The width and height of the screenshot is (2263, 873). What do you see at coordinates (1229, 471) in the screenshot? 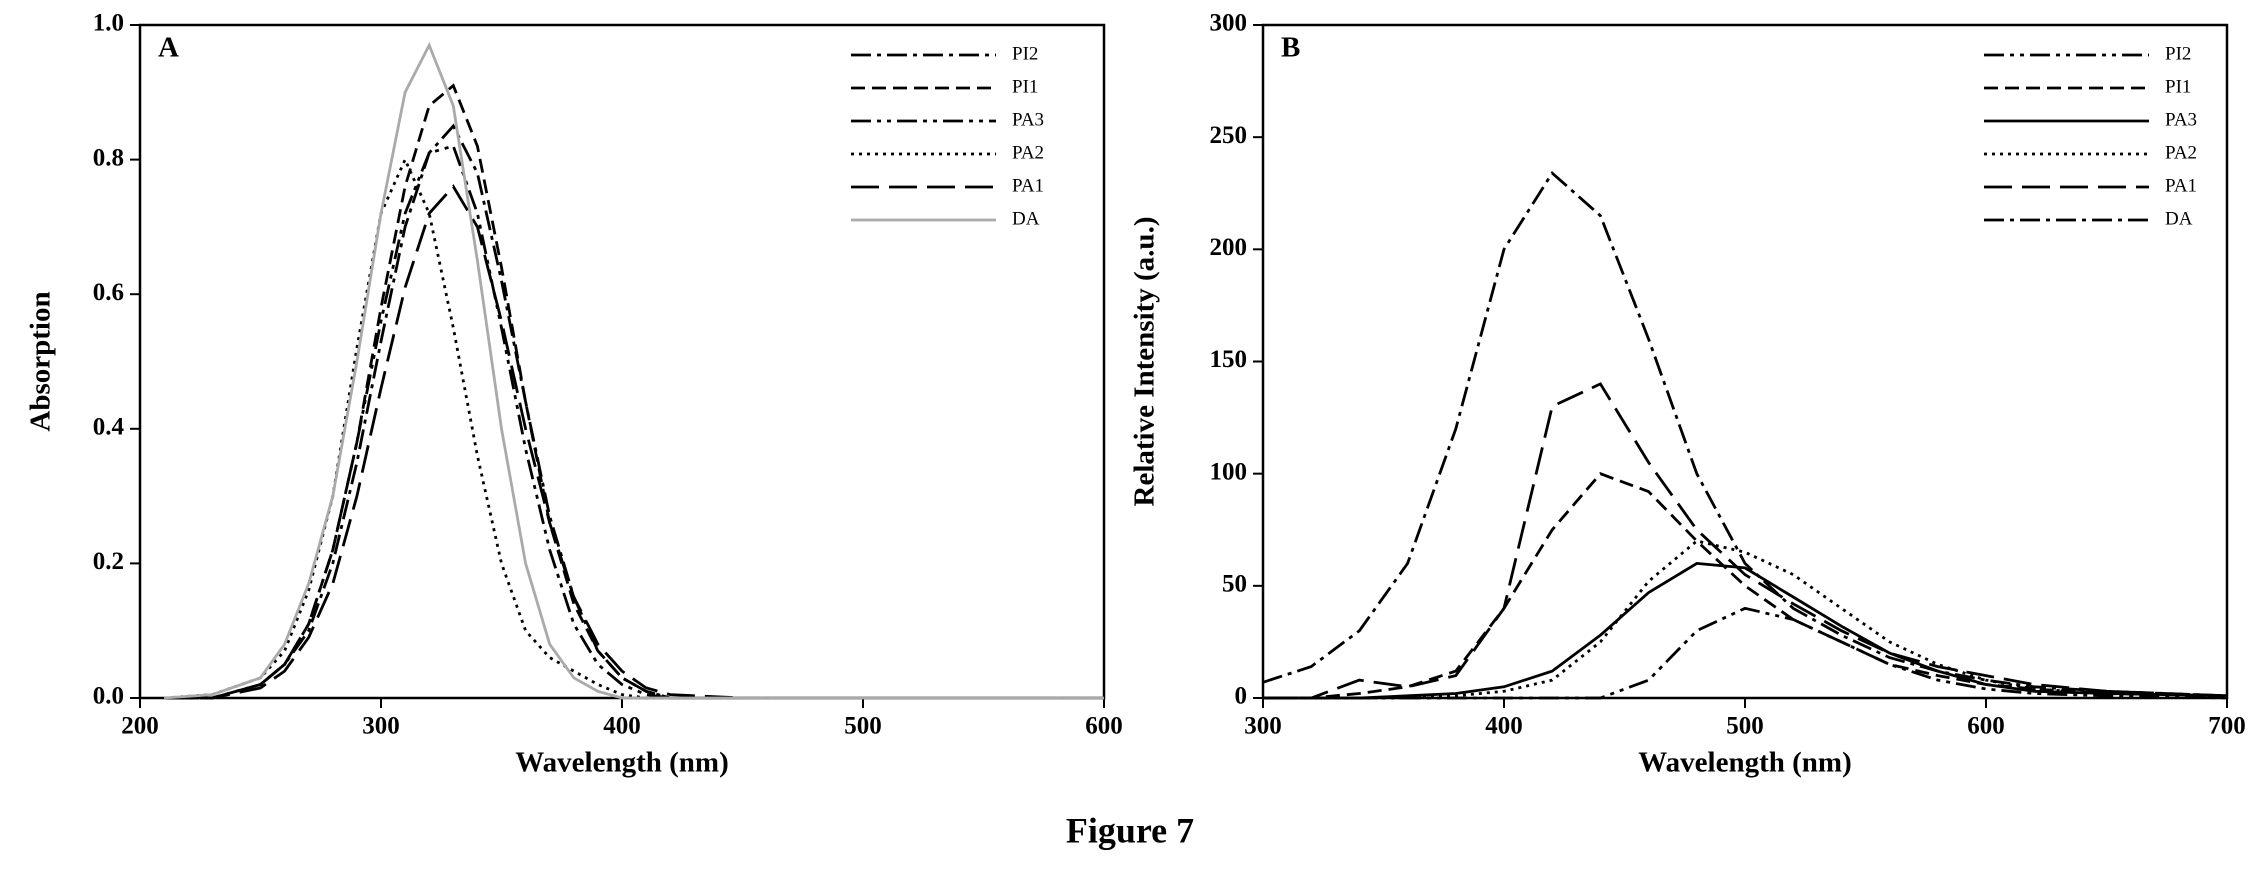
I see `y-tick-label: 100` at bounding box center [1229, 471].